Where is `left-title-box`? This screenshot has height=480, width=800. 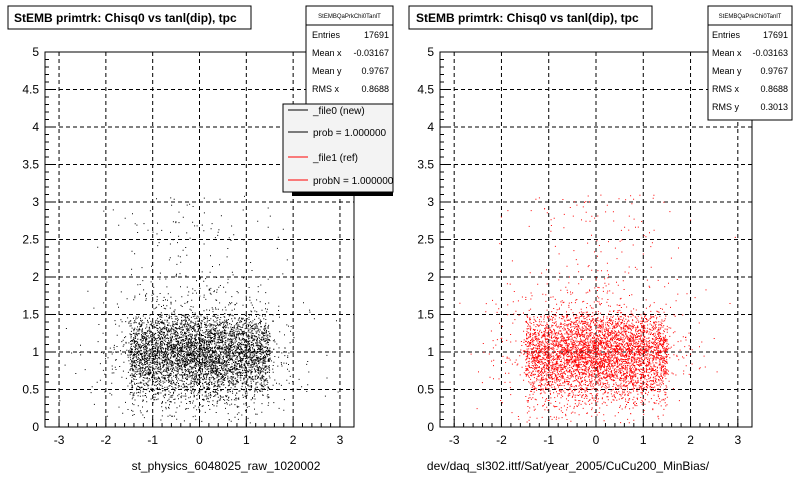
left-title-box is located at coordinates (129, 17).